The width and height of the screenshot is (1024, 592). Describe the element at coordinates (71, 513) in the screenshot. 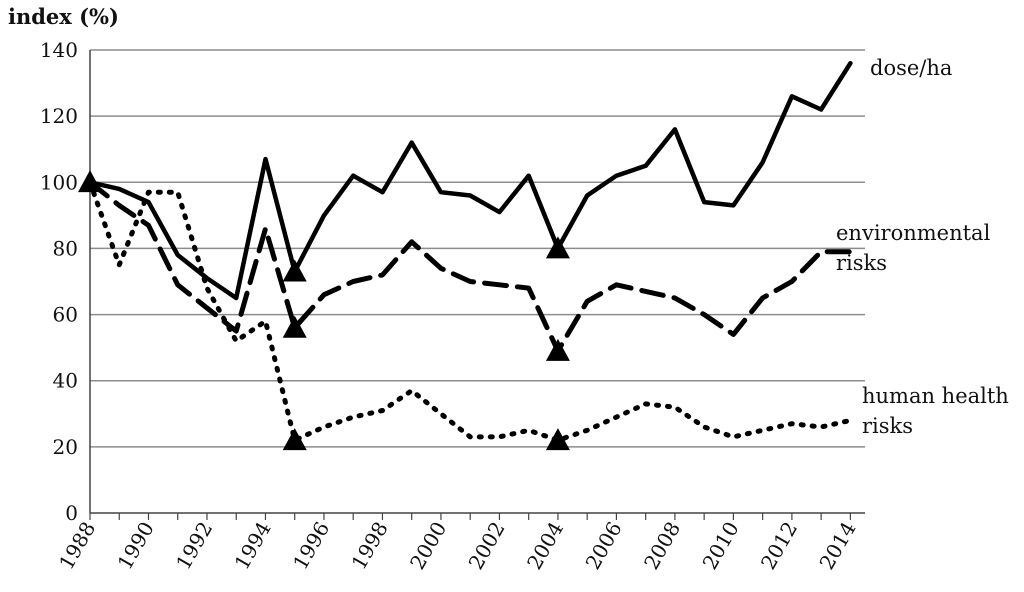

I see `y-tick-0: 0` at that location.